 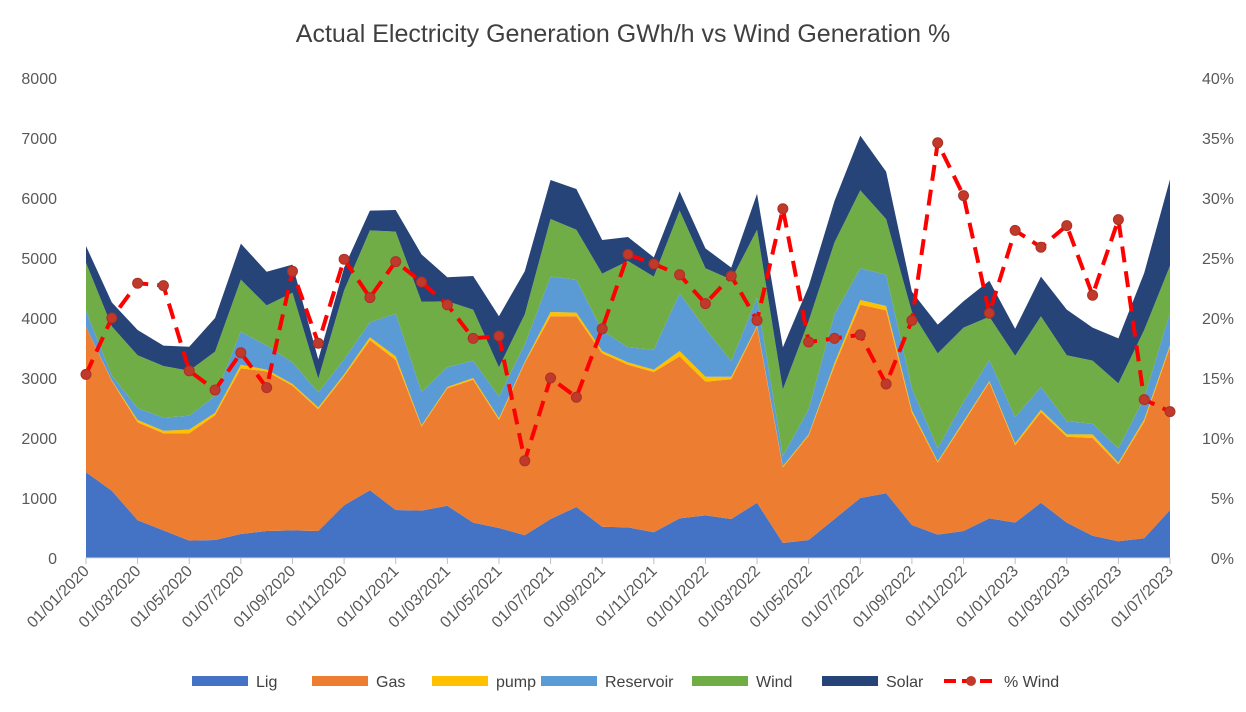 What do you see at coordinates (39, 499) in the screenshot?
I see `y-left-tick-label: 1000` at bounding box center [39, 499].